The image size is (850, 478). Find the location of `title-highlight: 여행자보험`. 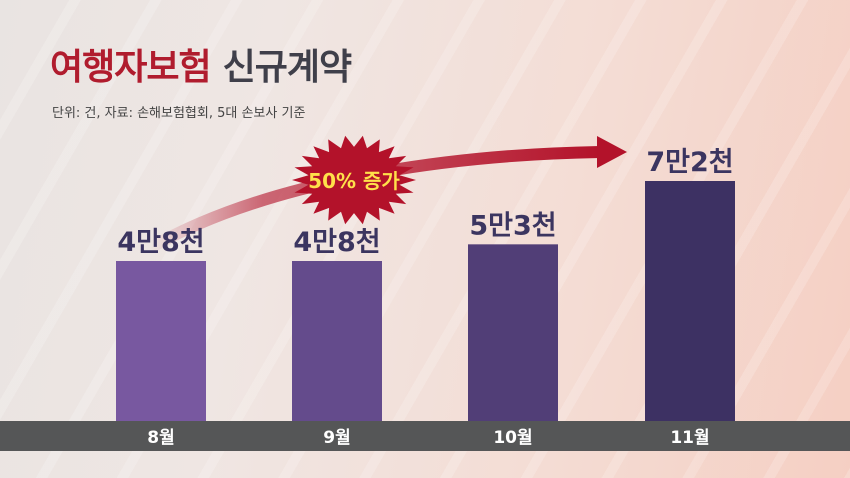

title-highlight: 여행자보험 is located at coordinates (131, 67).